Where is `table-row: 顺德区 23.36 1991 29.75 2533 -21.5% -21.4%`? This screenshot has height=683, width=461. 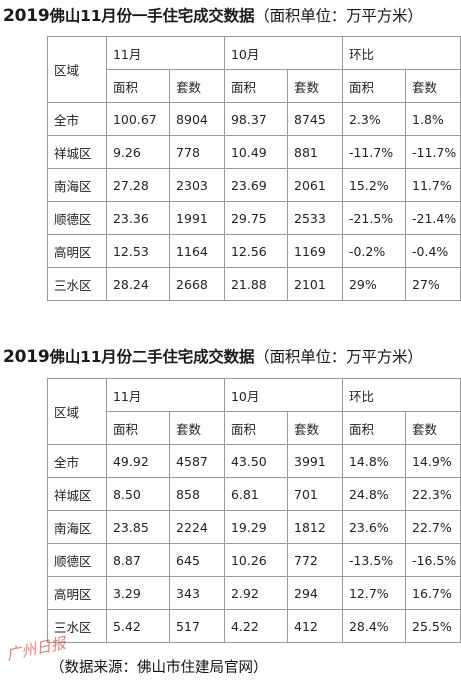 table-row: 顺德区 23.36 1991 29.75 2533 -21.5% -21.4% is located at coordinates (254, 218).